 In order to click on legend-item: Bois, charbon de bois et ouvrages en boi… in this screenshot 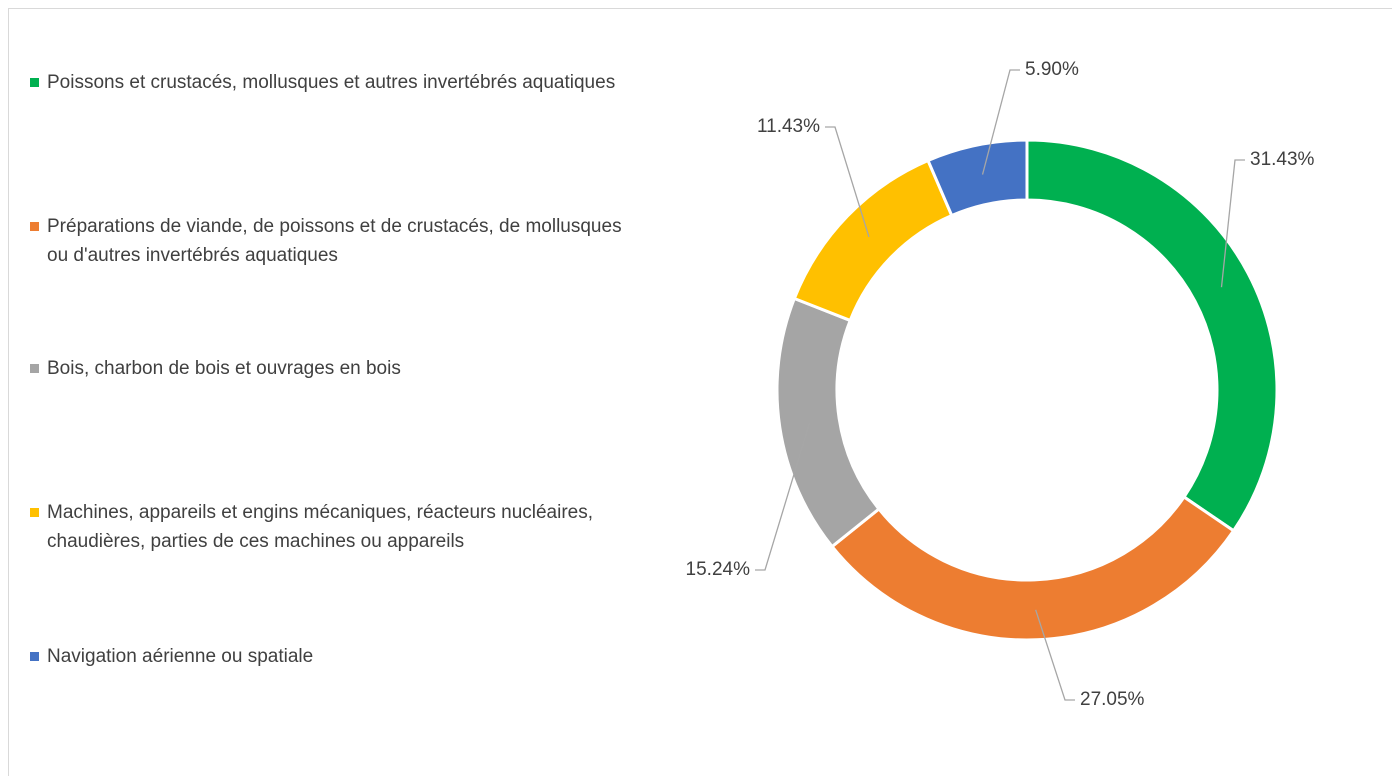, I will do `click(330, 368)`.